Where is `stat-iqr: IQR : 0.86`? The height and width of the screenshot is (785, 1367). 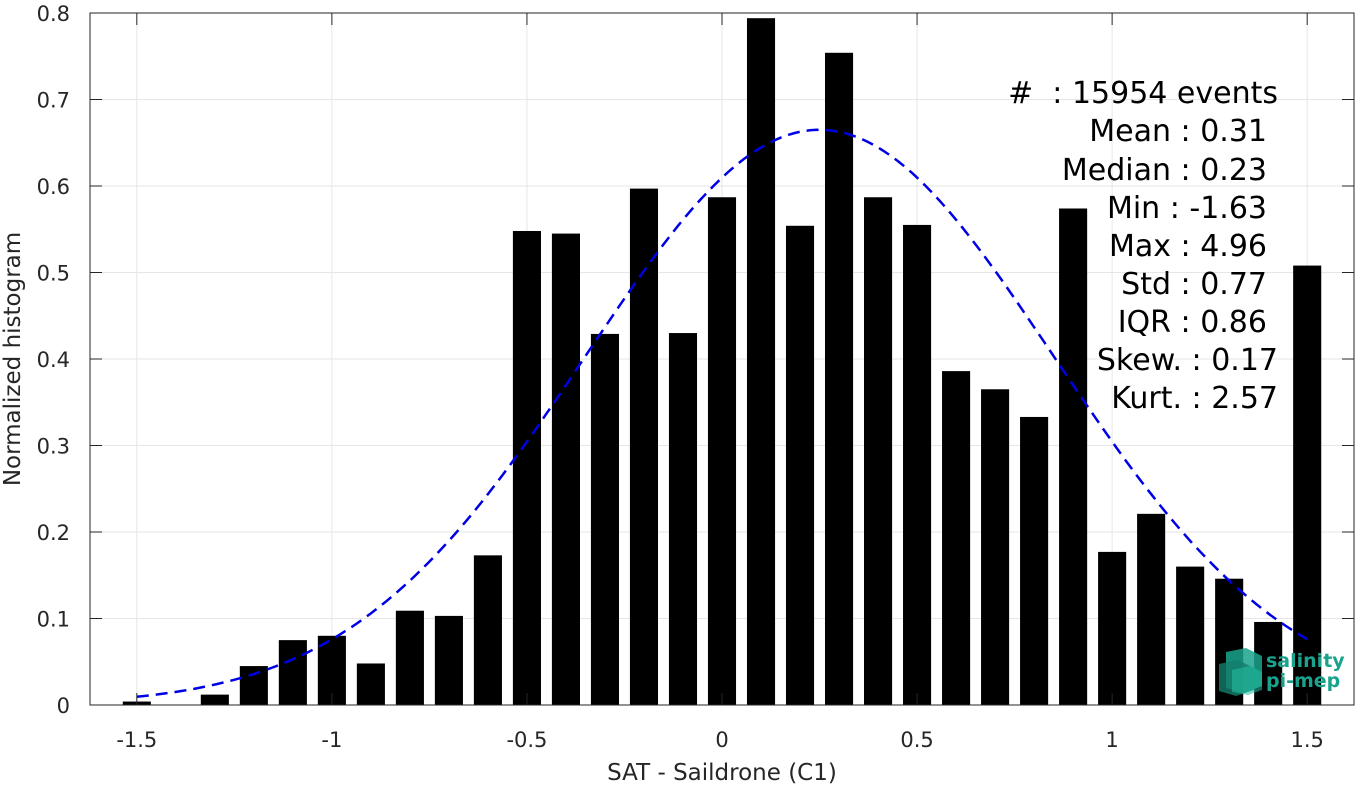
stat-iqr: IQR : 0.86 is located at coordinates (1192, 322).